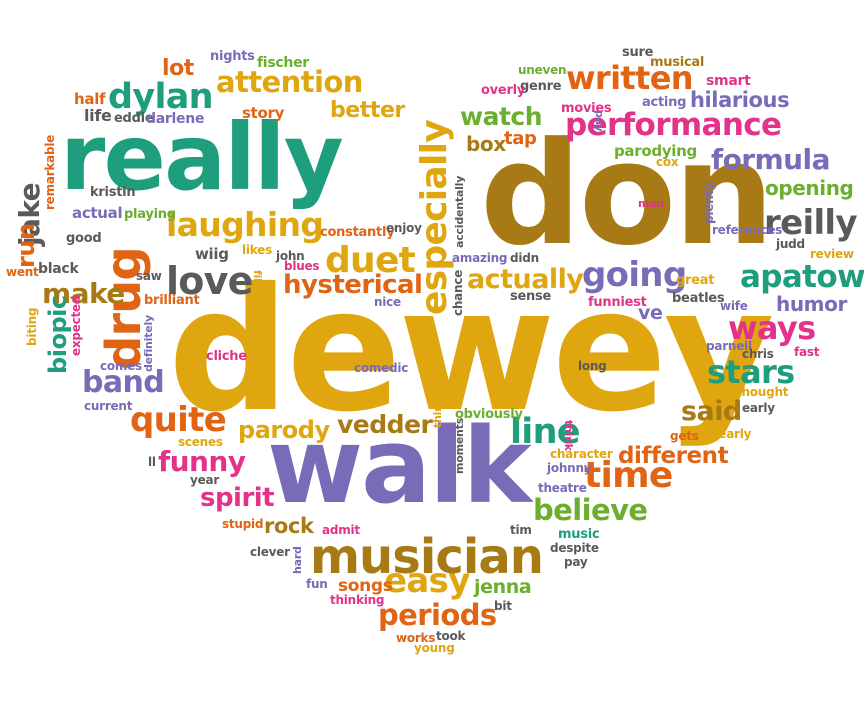 The image size is (864, 720). What do you see at coordinates (664, 102) in the screenshot?
I see `word-acting: acting` at bounding box center [664, 102].